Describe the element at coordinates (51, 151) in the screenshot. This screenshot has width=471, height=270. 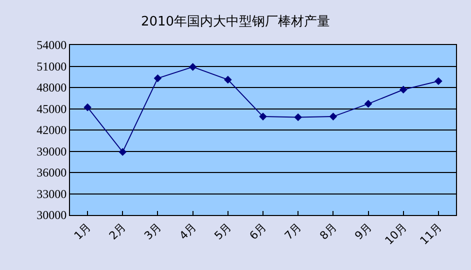
I see `y-tick-label: 39000` at that location.